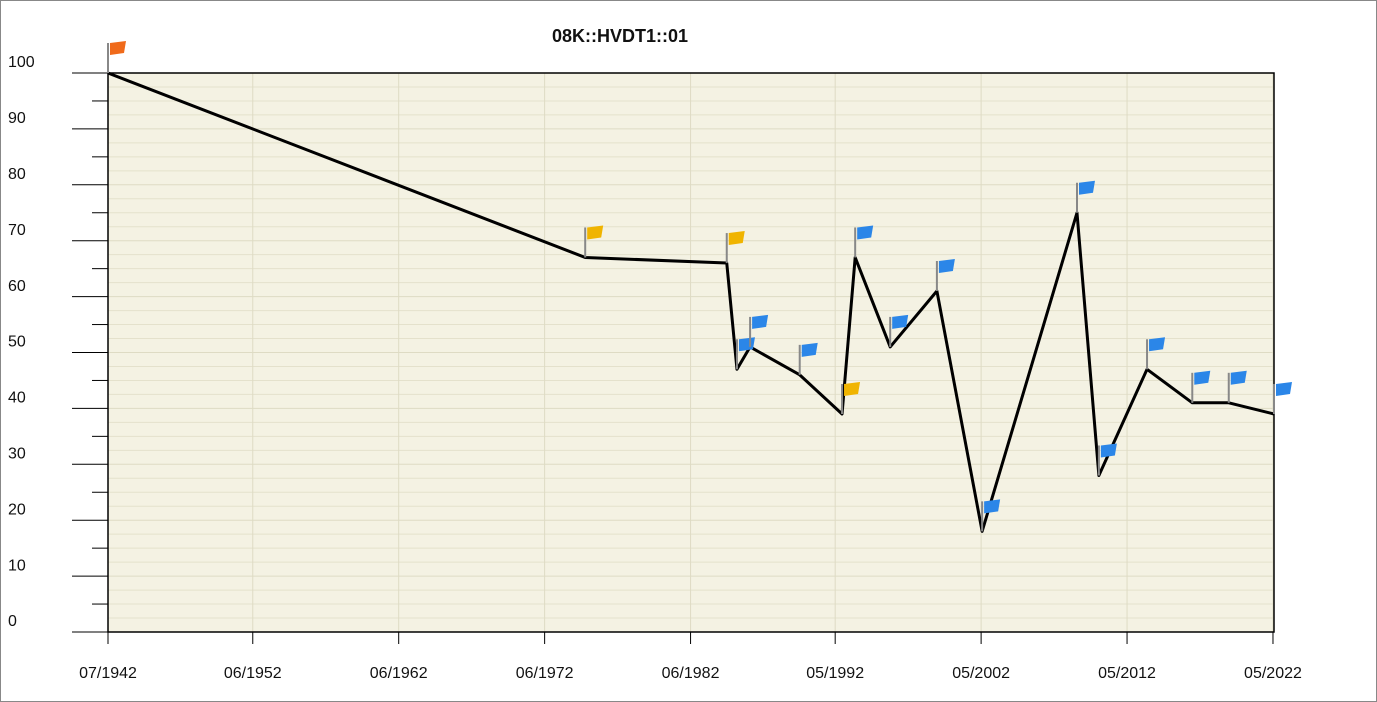  Describe the element at coordinates (981, 673) in the screenshot. I see `x-tick-label: 05/2002` at that location.